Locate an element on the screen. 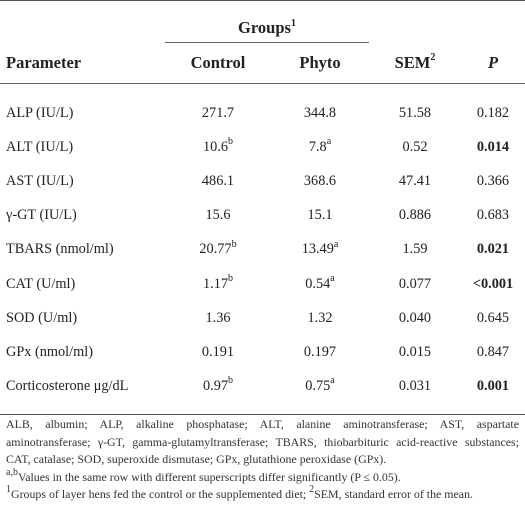 The height and width of the screenshot is (508, 525). cell-phyto: 344.8 is located at coordinates (320, 112).